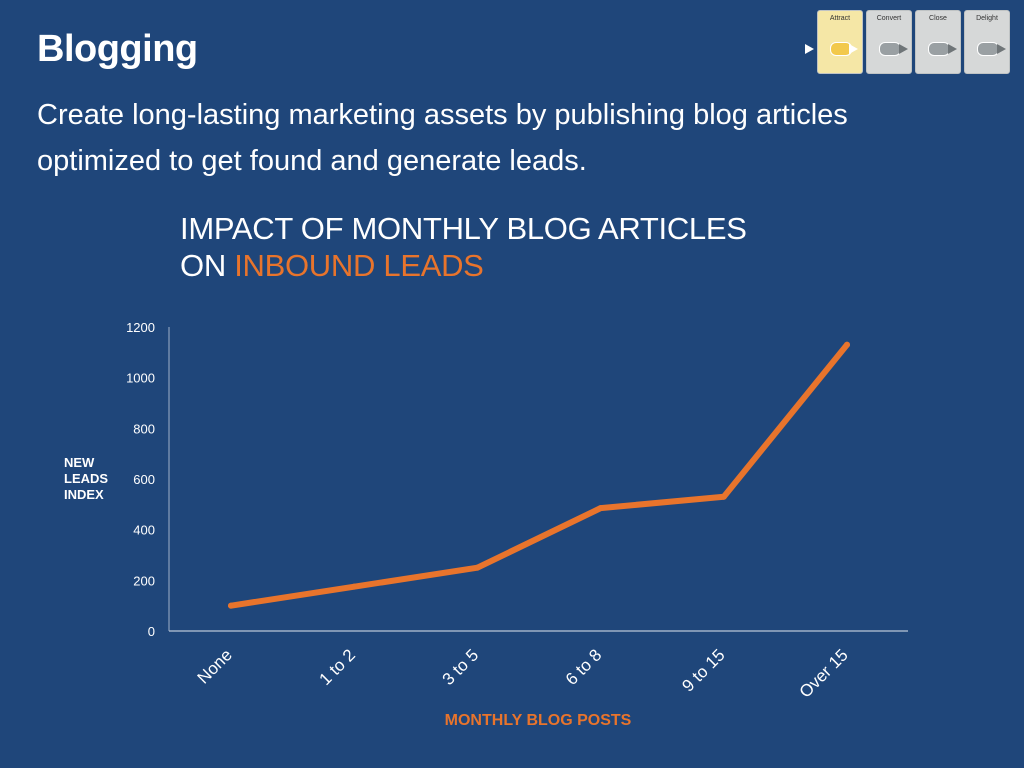 The width and height of the screenshot is (1024, 768). Describe the element at coordinates (207, 265) in the screenshot. I see `chart-title-prefix: ON` at that location.